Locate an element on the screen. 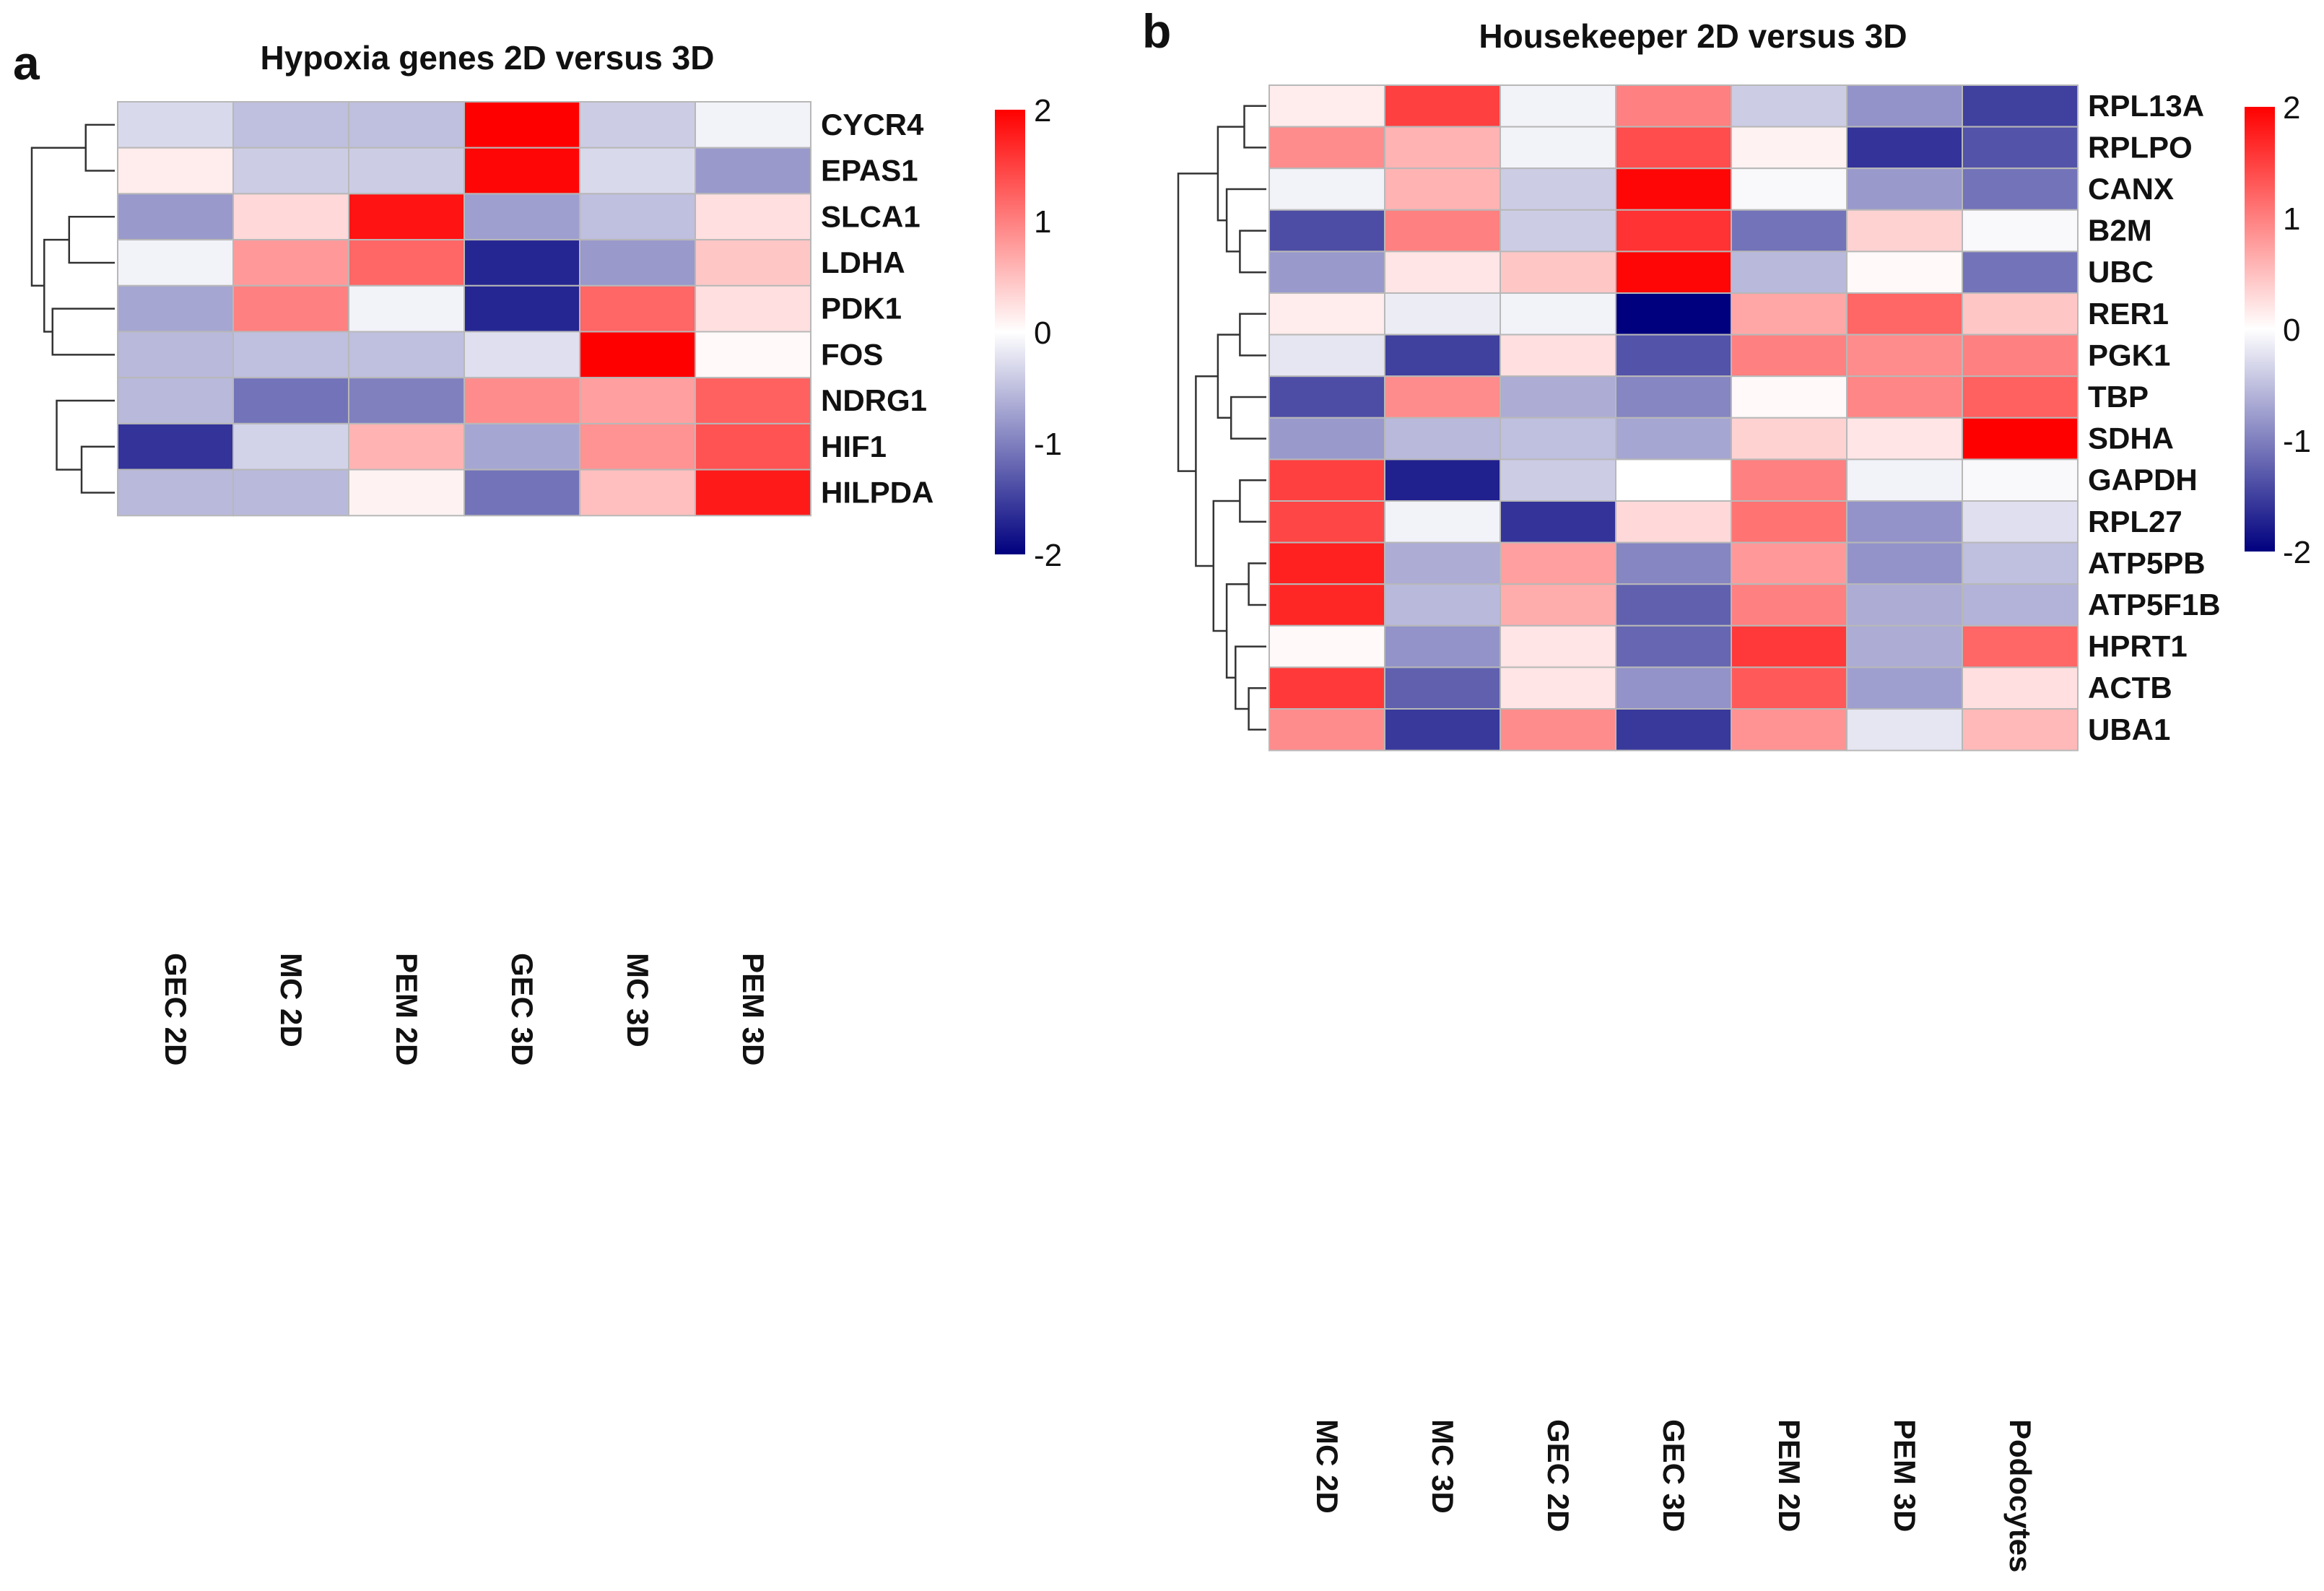 This screenshot has width=2324, height=1591. heatmap-cells-a is located at coordinates (464, 309).